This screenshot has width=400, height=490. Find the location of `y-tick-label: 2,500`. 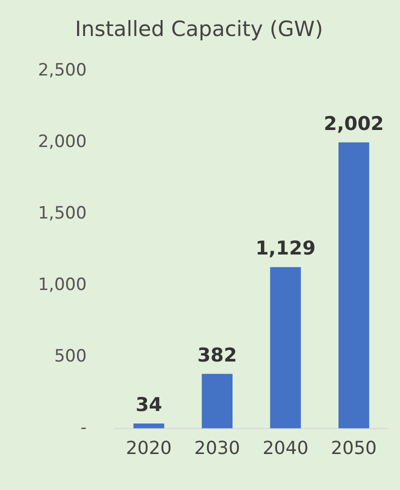

y-tick-label: 2,500 is located at coordinates (62, 70).